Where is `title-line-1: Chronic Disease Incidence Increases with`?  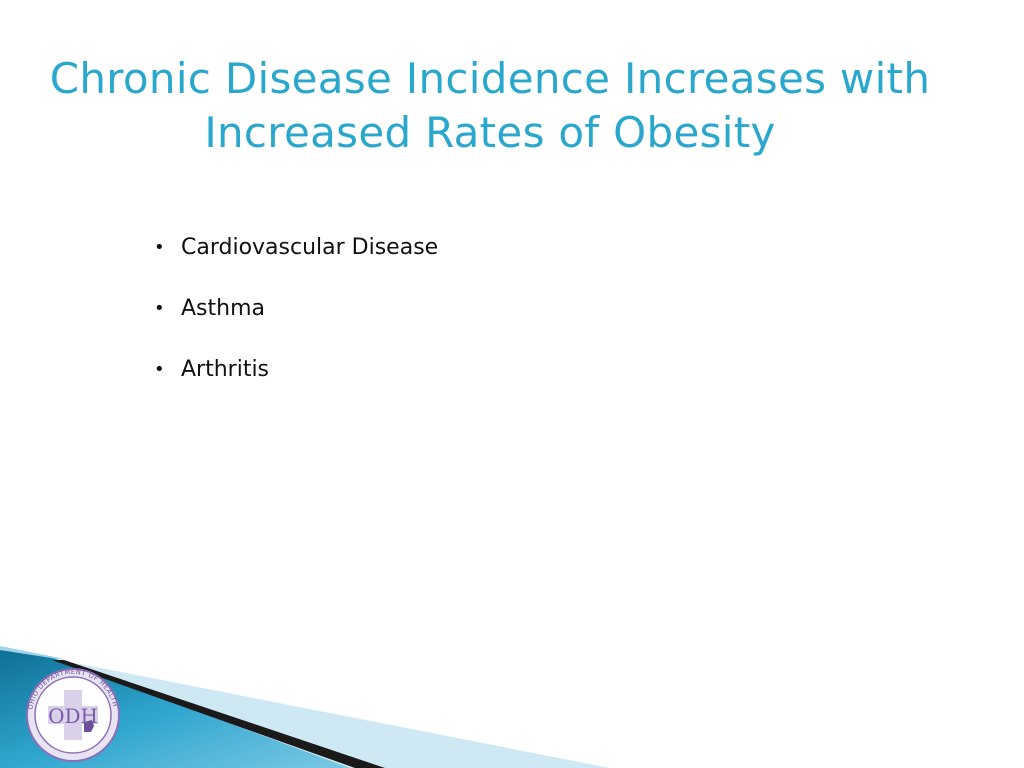 title-line-1: Chronic Disease Incidence Increases with is located at coordinates (490, 78).